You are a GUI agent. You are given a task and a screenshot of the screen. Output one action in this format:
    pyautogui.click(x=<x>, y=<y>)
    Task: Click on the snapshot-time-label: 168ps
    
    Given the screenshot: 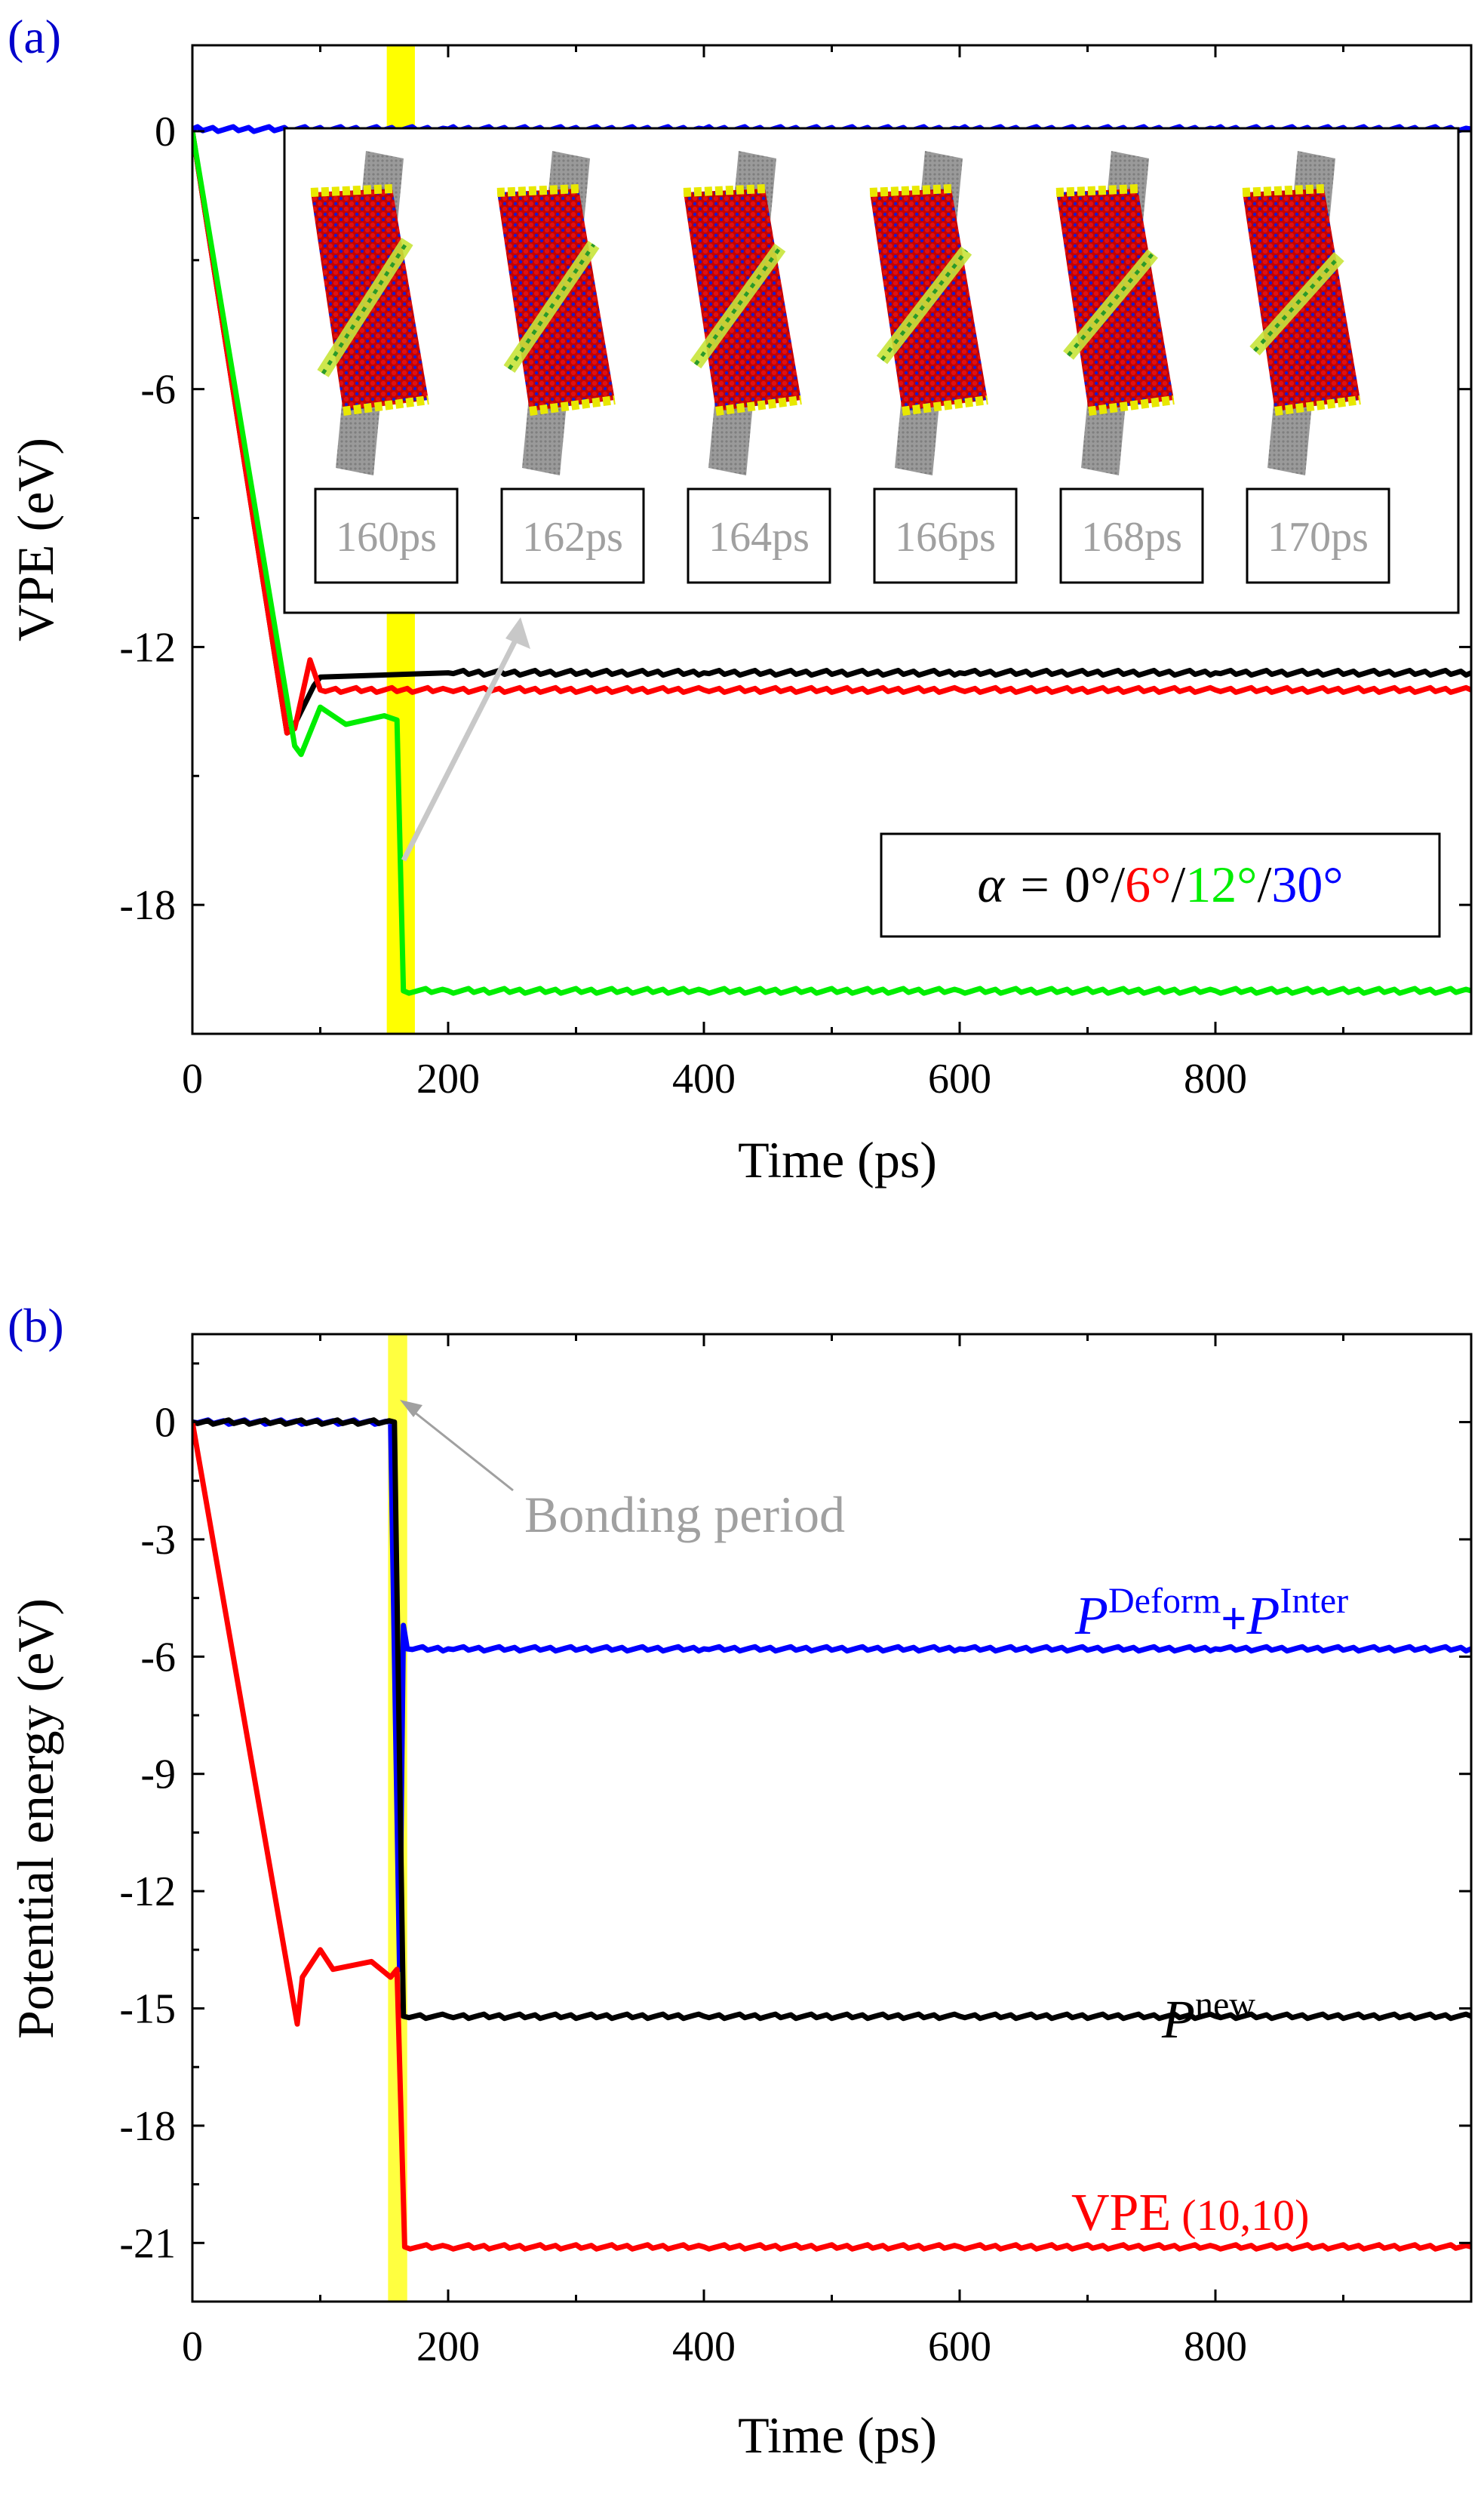 What is the action you would take?
    pyautogui.click(x=1131, y=537)
    